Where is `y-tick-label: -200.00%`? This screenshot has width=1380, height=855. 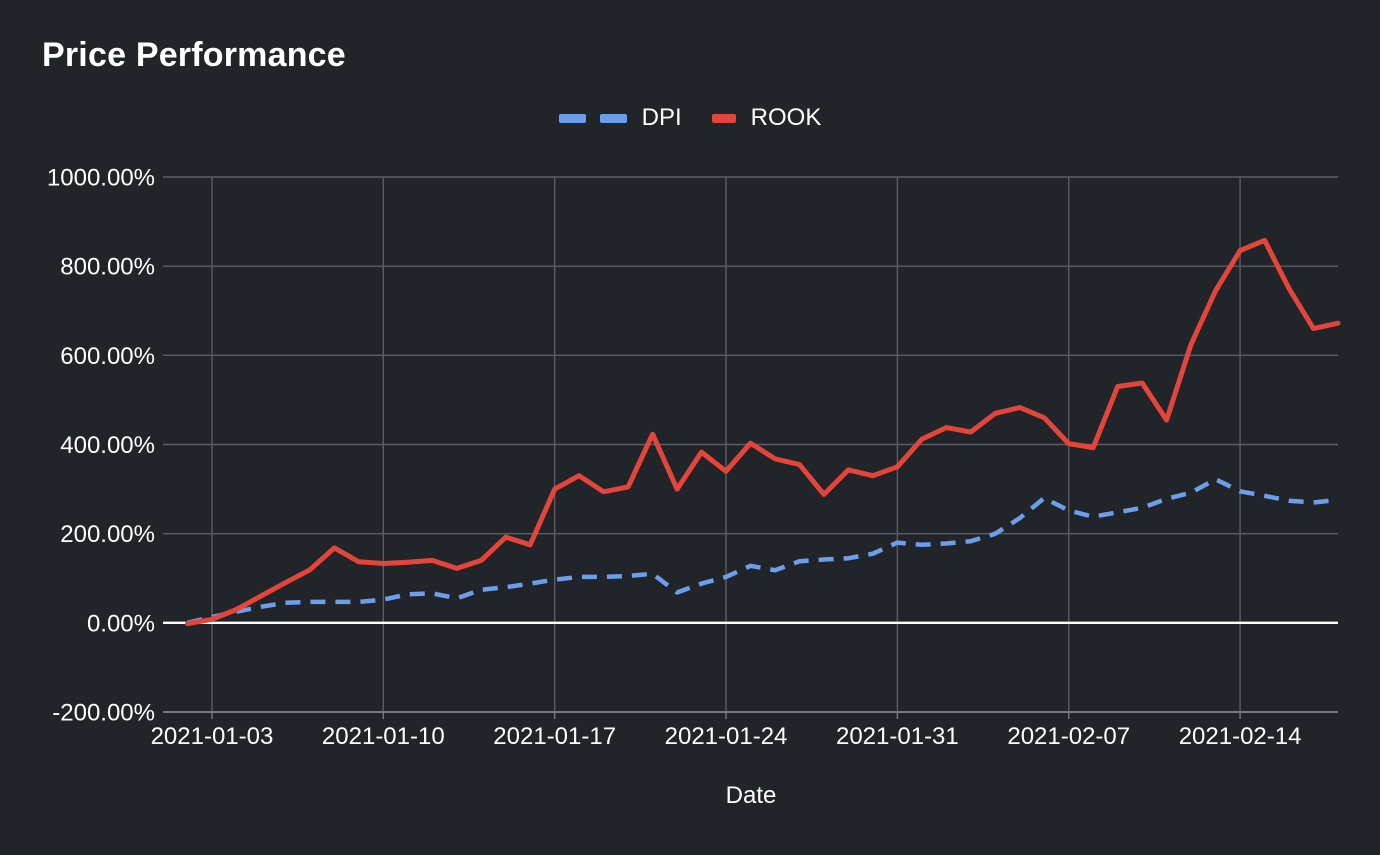 y-tick-label: -200.00% is located at coordinates (103, 713).